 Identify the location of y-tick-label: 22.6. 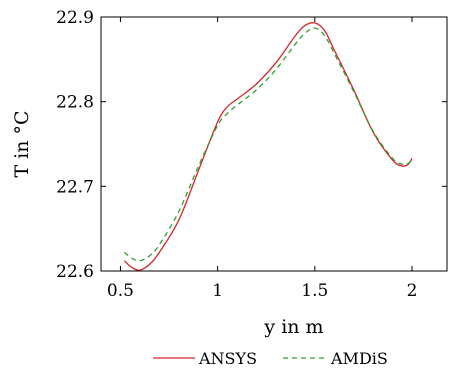
(75, 272).